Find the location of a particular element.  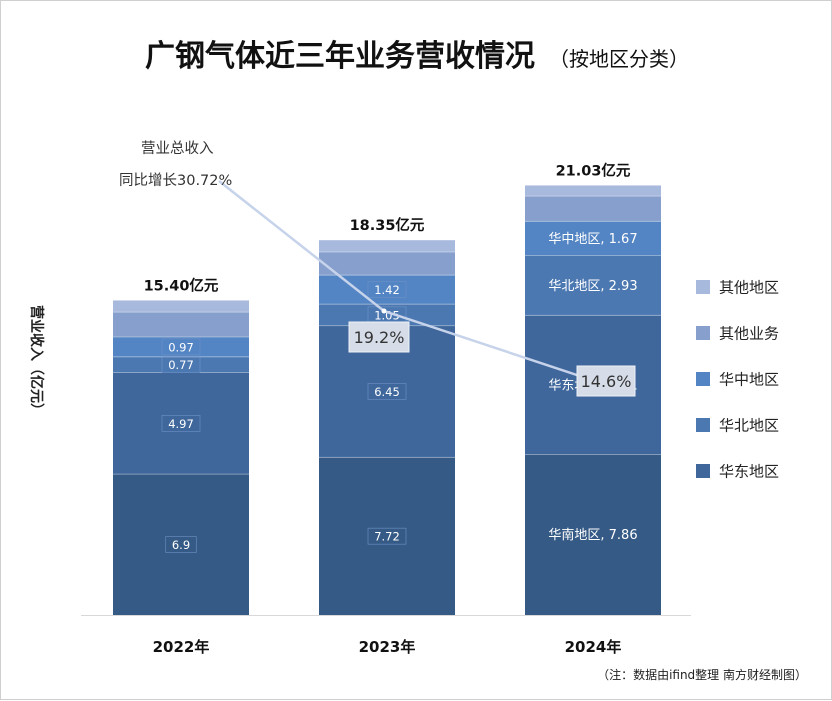

data-label: 1.05 is located at coordinates (387, 315).